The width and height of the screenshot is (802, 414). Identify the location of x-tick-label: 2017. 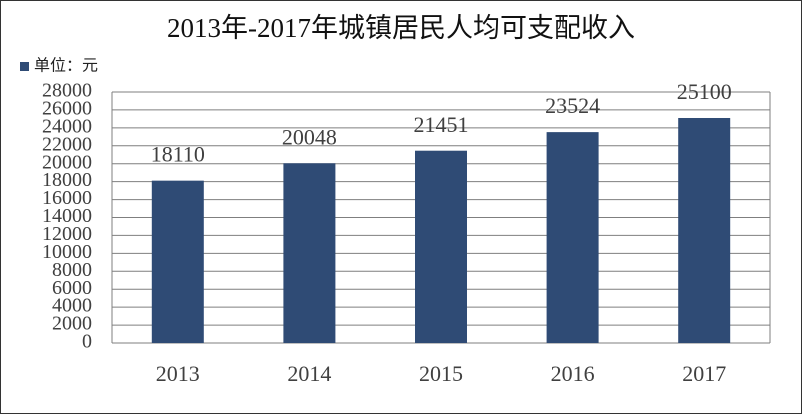
(704, 373).